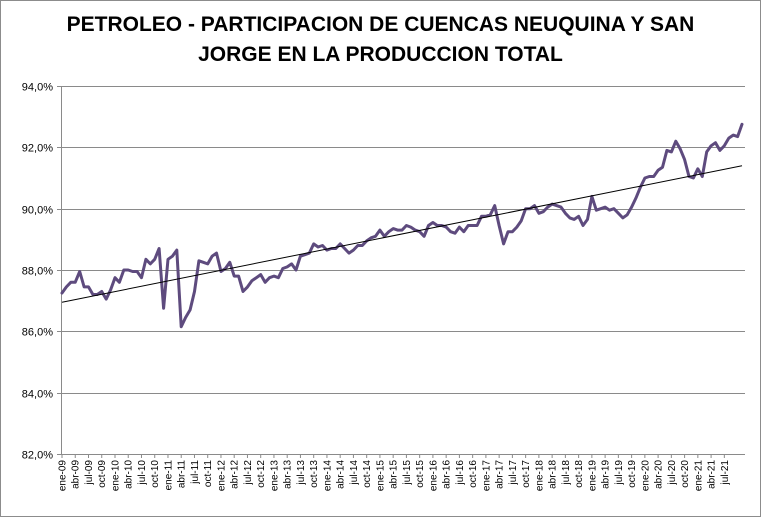 The image size is (761, 517). Describe the element at coordinates (539, 476) in the screenshot. I see `x-tick-label: ene-18` at that location.